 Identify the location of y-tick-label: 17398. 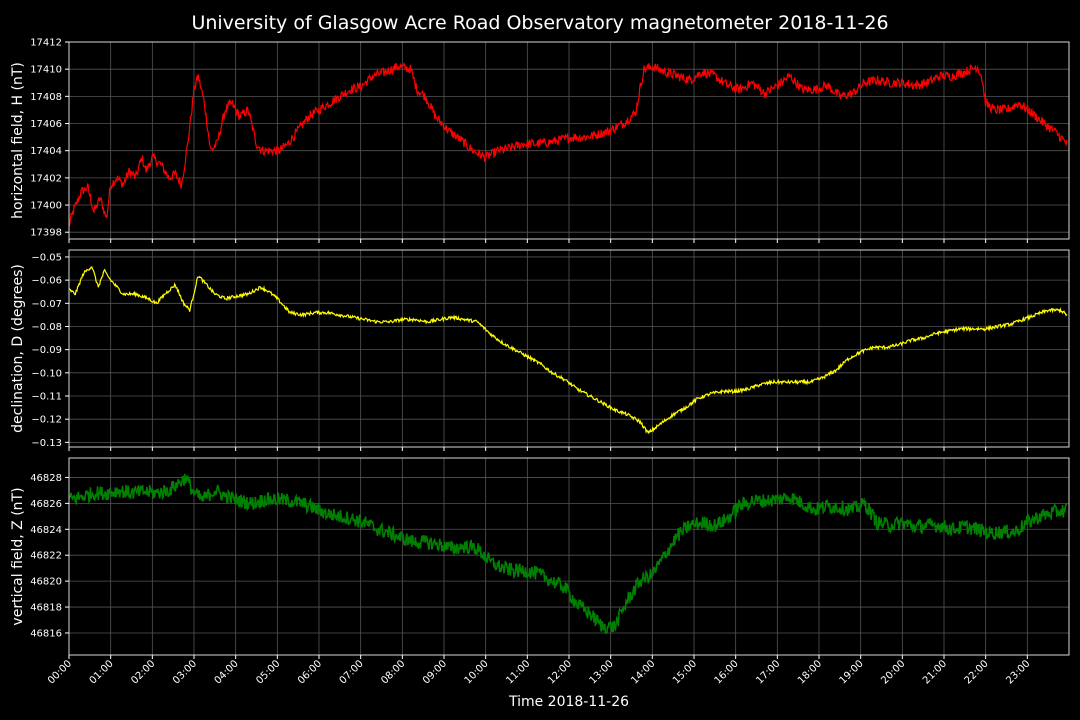
(46, 233).